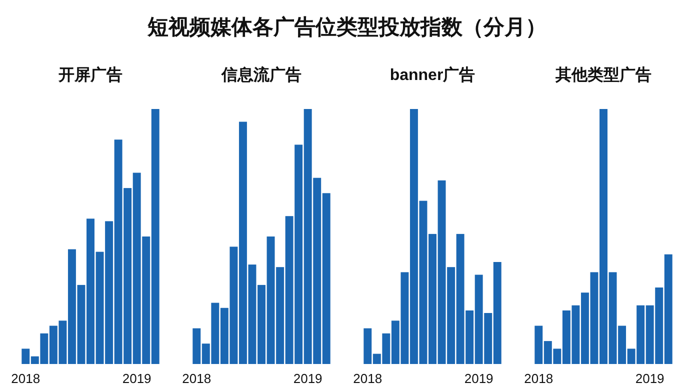 This screenshot has width=695, height=392. What do you see at coordinates (261, 74) in the screenshot?
I see `chart-title: 信息流广告` at bounding box center [261, 74].